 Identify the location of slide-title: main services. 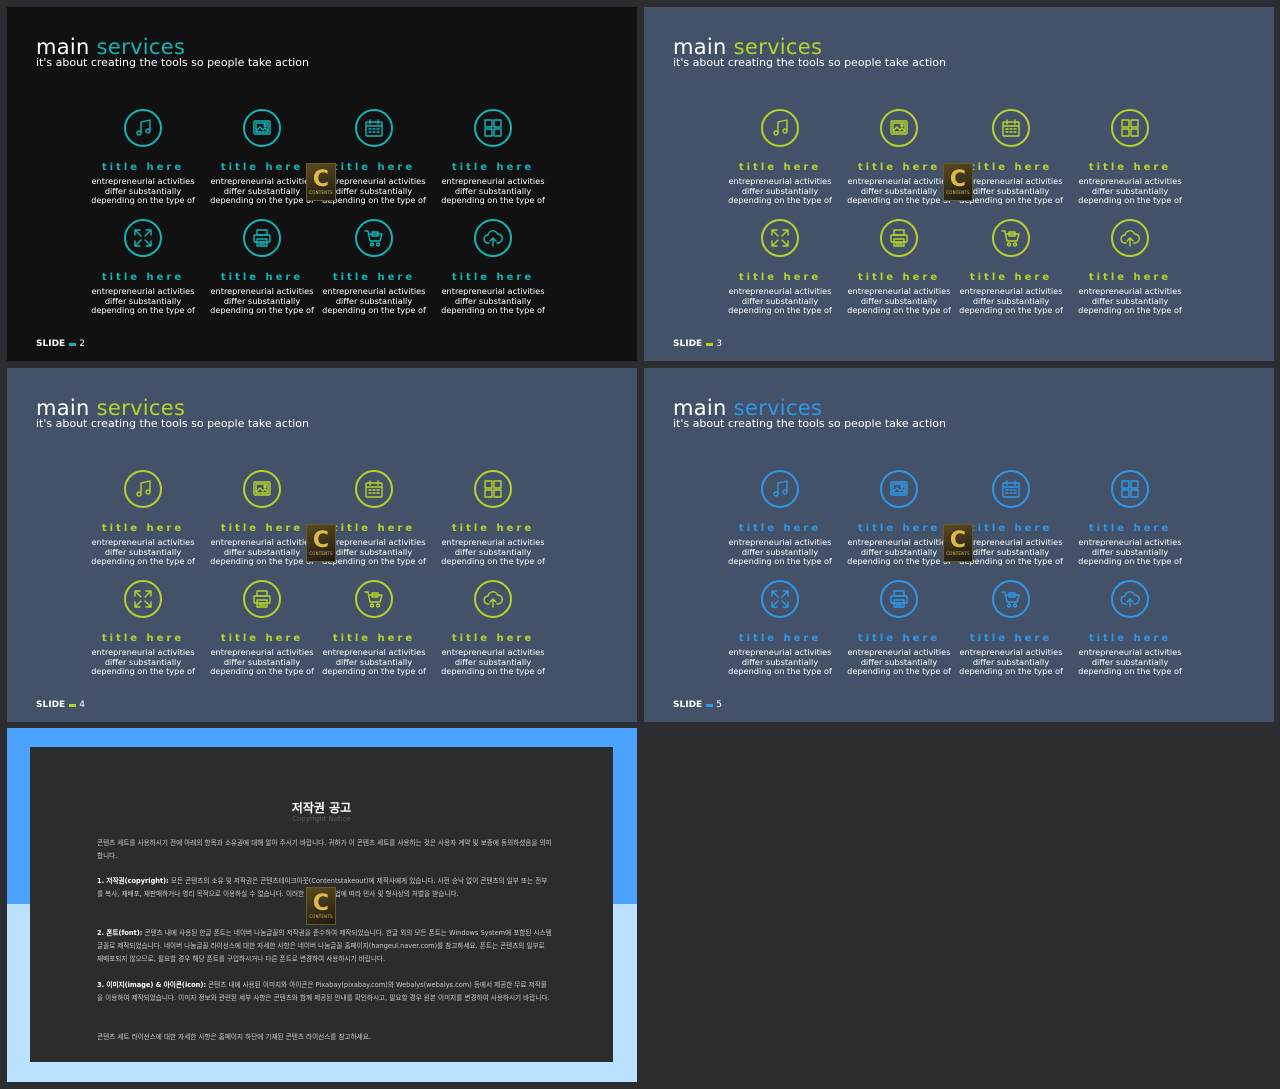
(747, 408).